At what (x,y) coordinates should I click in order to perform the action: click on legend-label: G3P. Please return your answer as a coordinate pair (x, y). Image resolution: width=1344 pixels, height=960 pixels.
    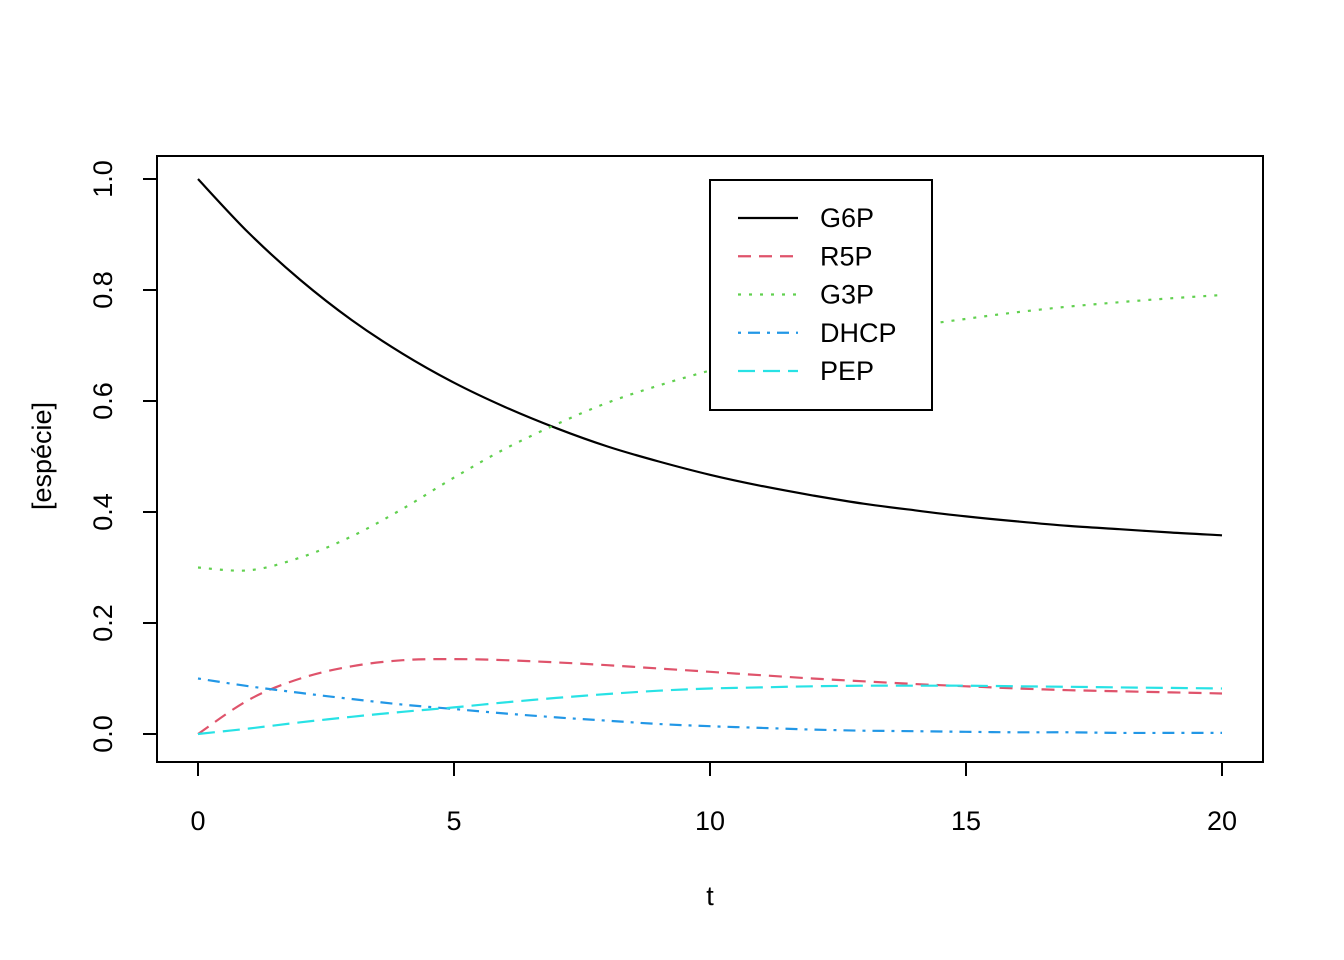
    Looking at the image, I should click on (847, 295).